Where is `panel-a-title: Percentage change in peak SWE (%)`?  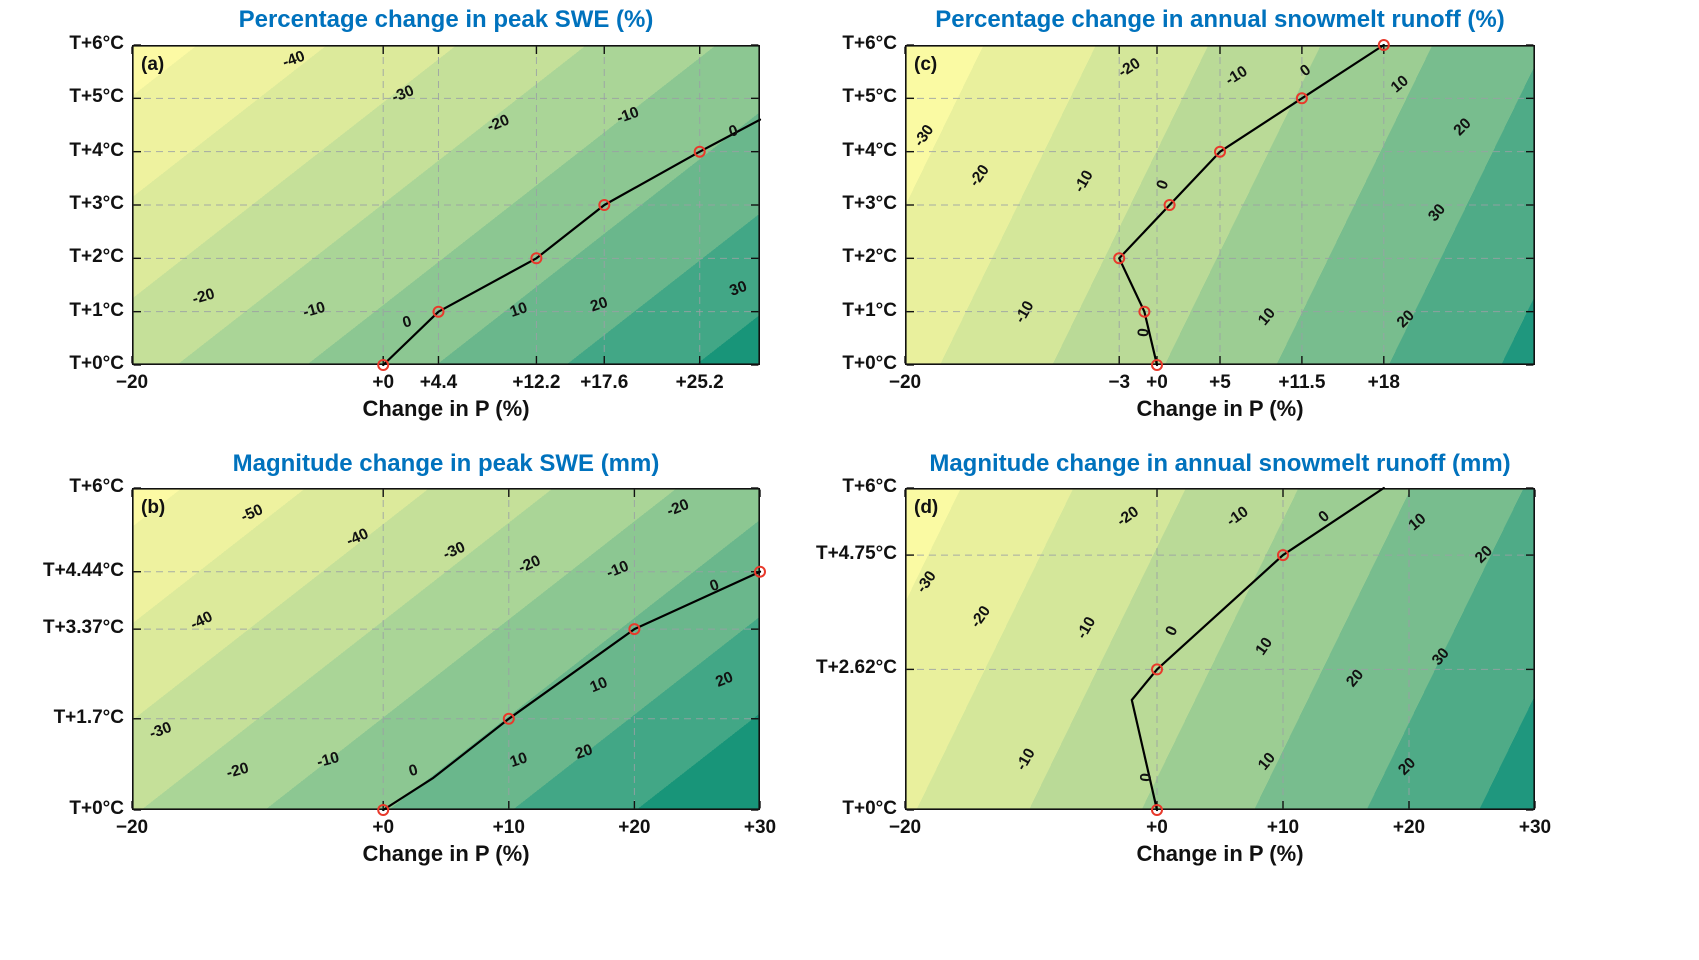
panel-a-title: Percentage change in peak SWE (%) is located at coordinates (446, 19).